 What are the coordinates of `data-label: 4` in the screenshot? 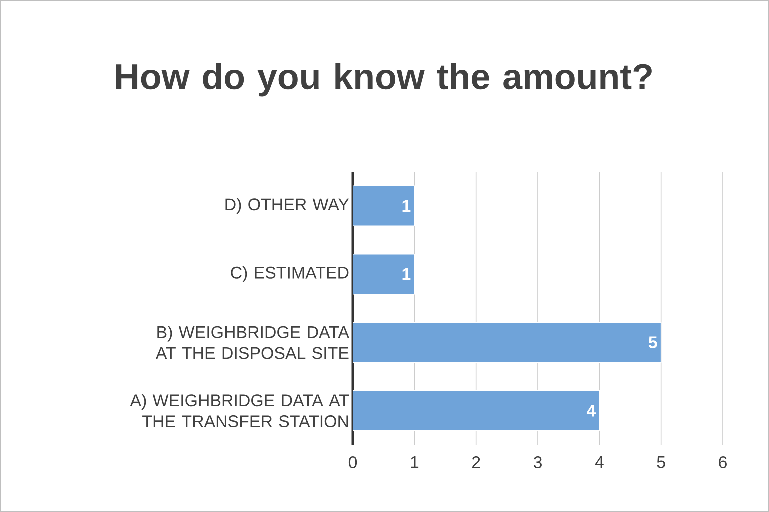 It's located at (591, 411).